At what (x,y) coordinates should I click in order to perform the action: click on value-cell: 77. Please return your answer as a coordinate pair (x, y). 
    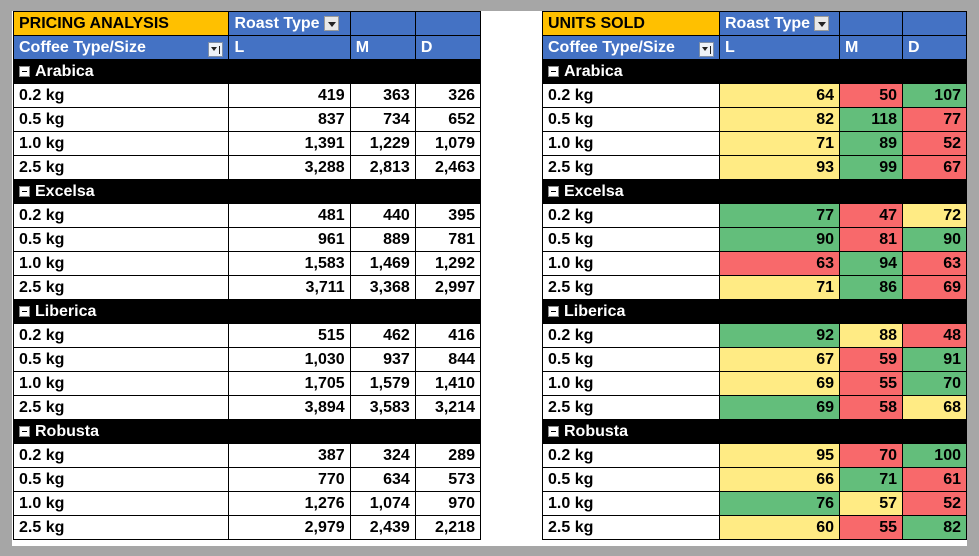
    Looking at the image, I should click on (934, 119).